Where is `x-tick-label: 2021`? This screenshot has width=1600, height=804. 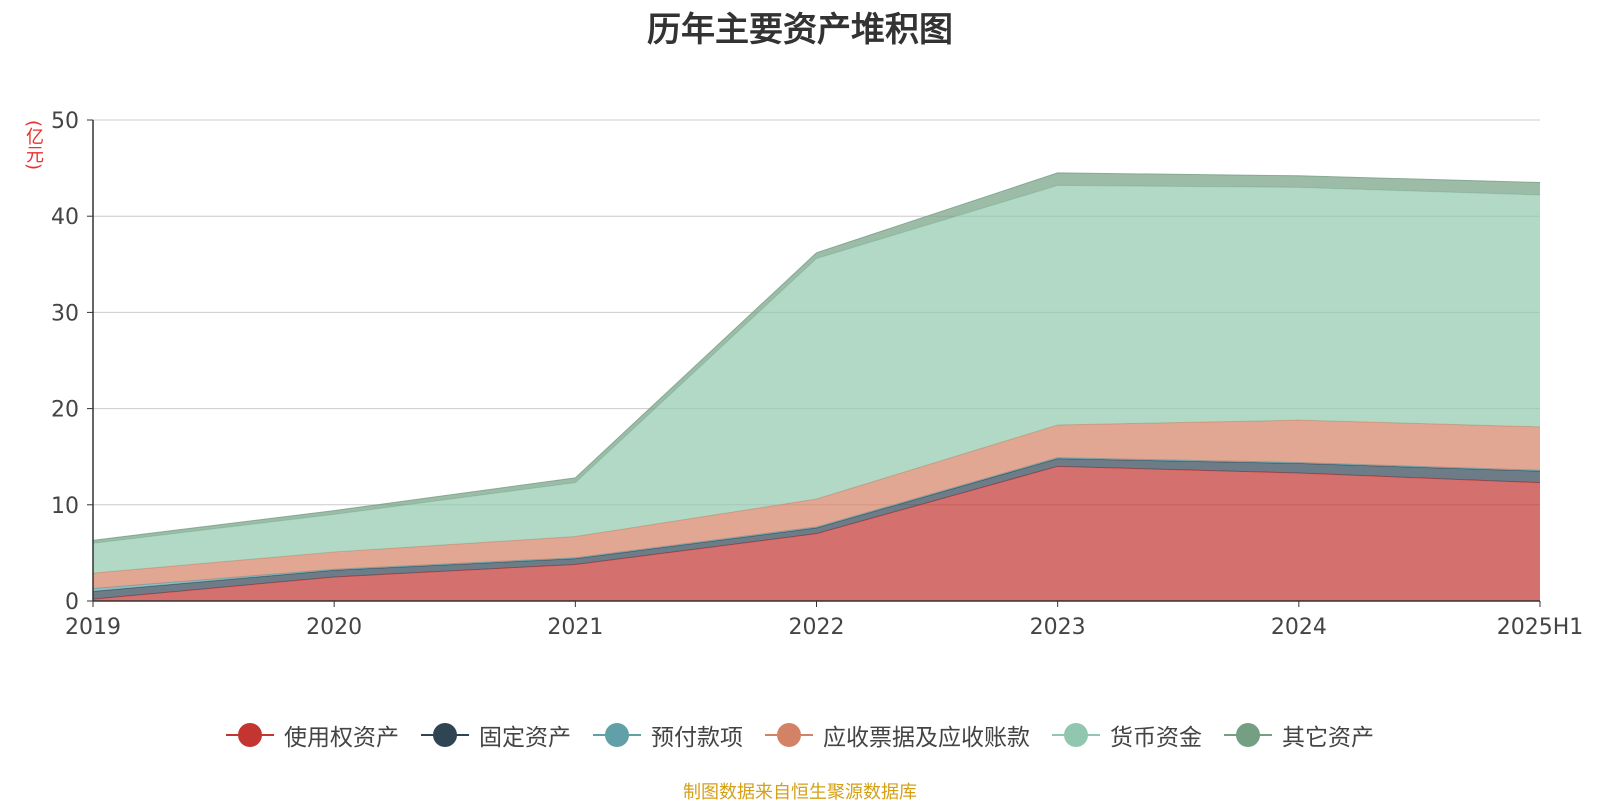 x-tick-label: 2021 is located at coordinates (575, 627).